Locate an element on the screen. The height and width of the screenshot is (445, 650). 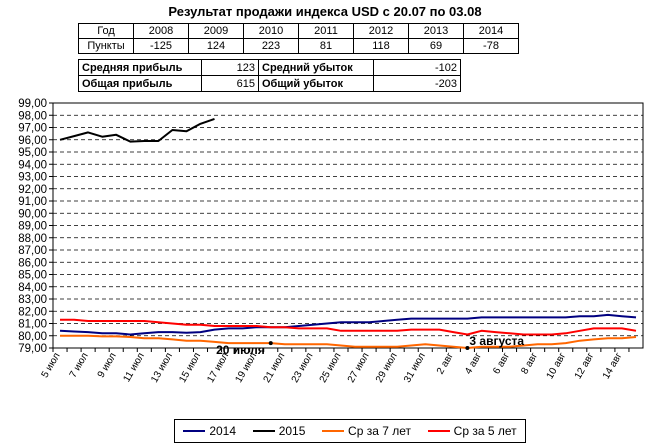
x-tick-label: 6 авг is located at coordinates (501, 364).